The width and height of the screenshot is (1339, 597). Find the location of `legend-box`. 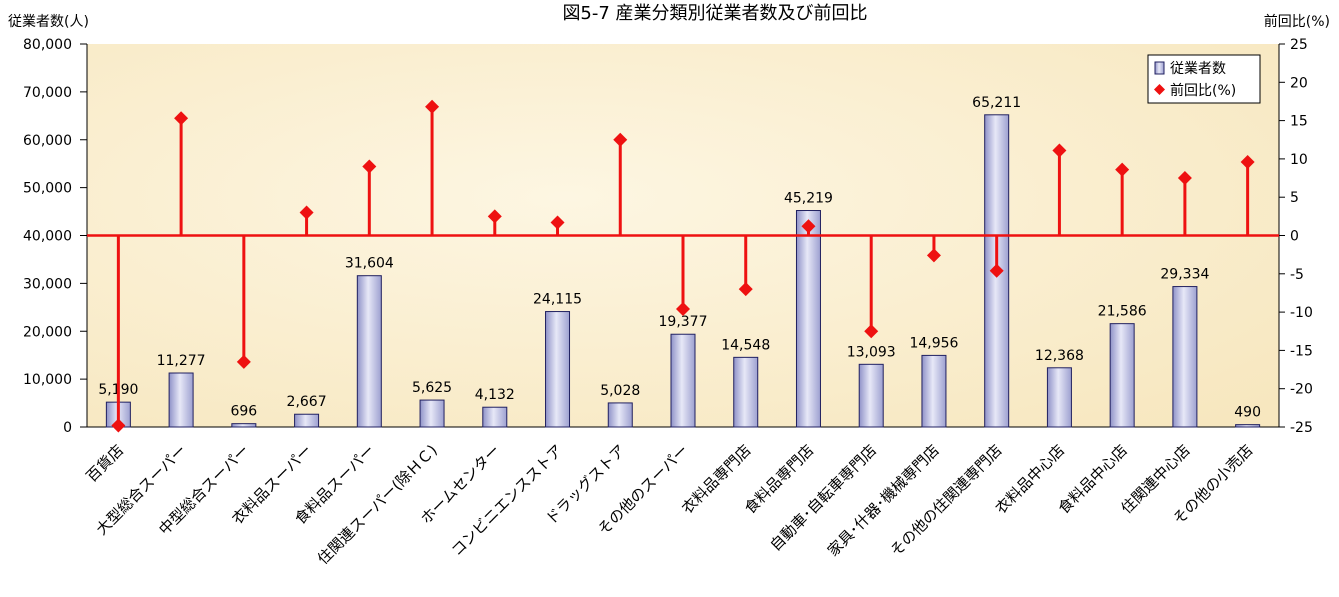

legend-box is located at coordinates (1204, 79).